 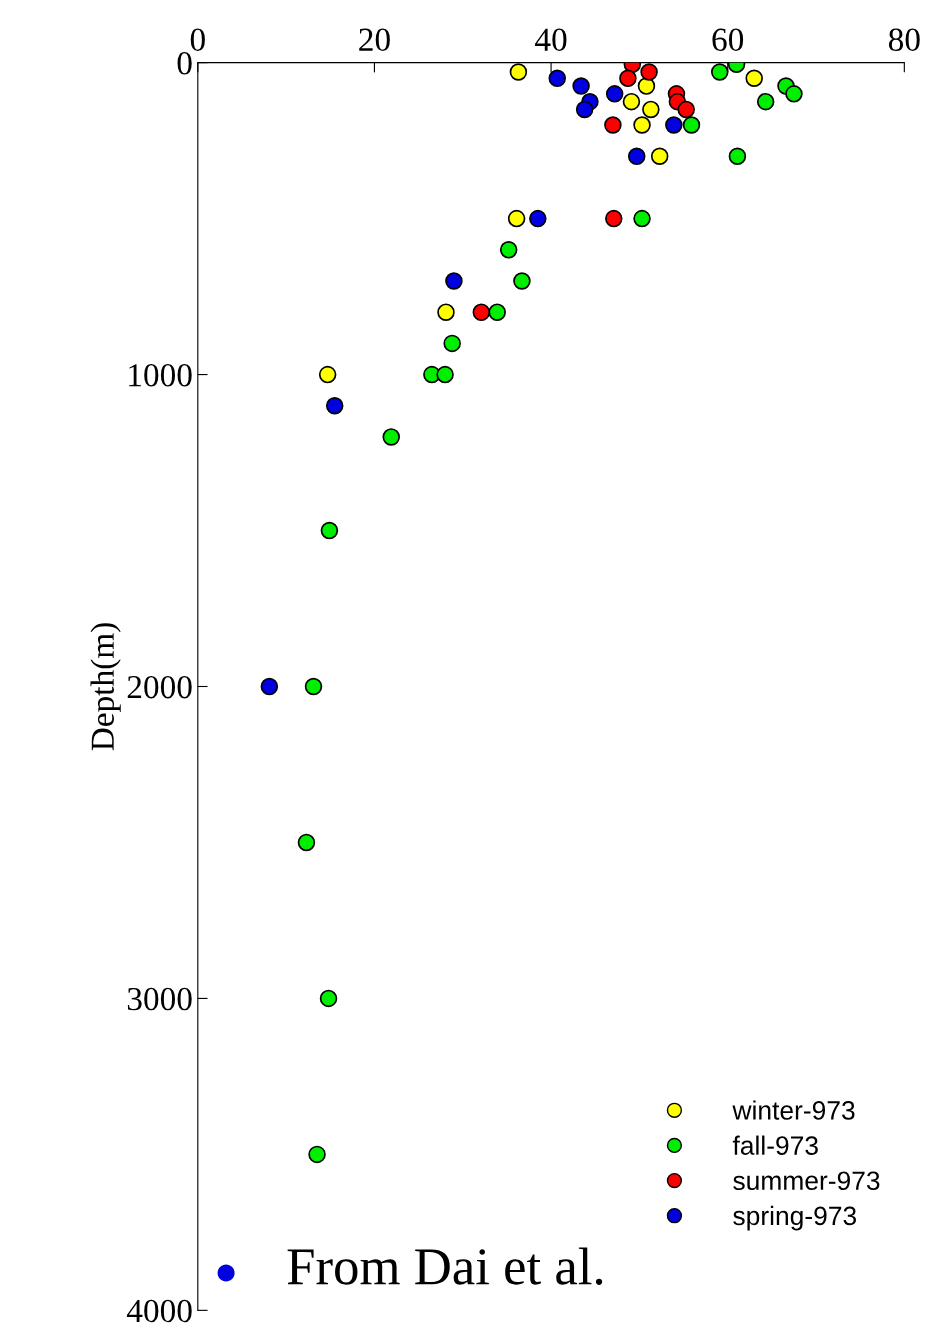 I want to click on x-tick-label: 60, so click(x=728, y=40).